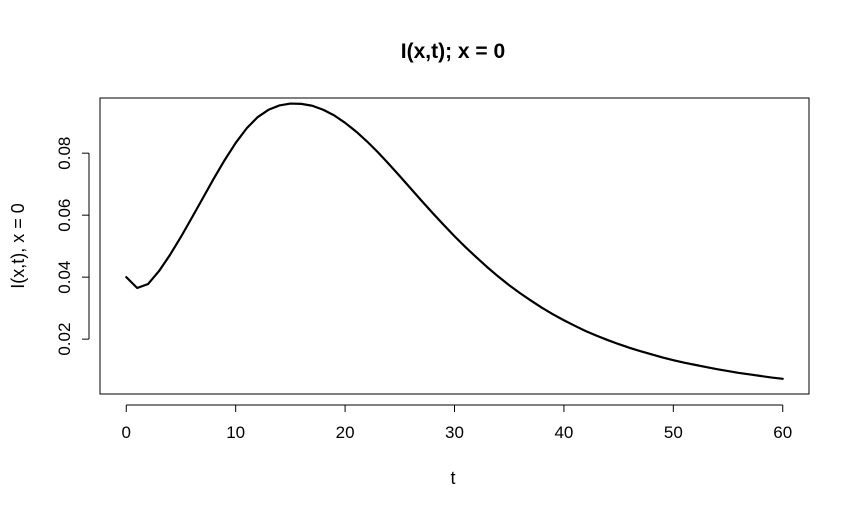 The image size is (860, 515). What do you see at coordinates (782, 432) in the screenshot?
I see `x-tick-label: 60` at bounding box center [782, 432].